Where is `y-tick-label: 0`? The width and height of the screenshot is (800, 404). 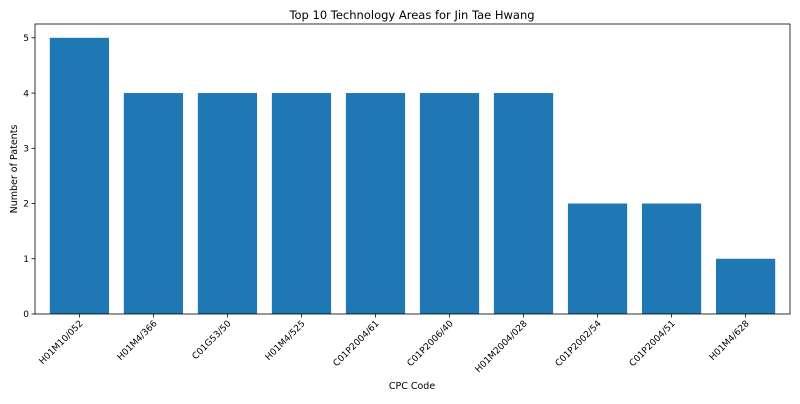
y-tick-label: 0 is located at coordinates (26, 315).